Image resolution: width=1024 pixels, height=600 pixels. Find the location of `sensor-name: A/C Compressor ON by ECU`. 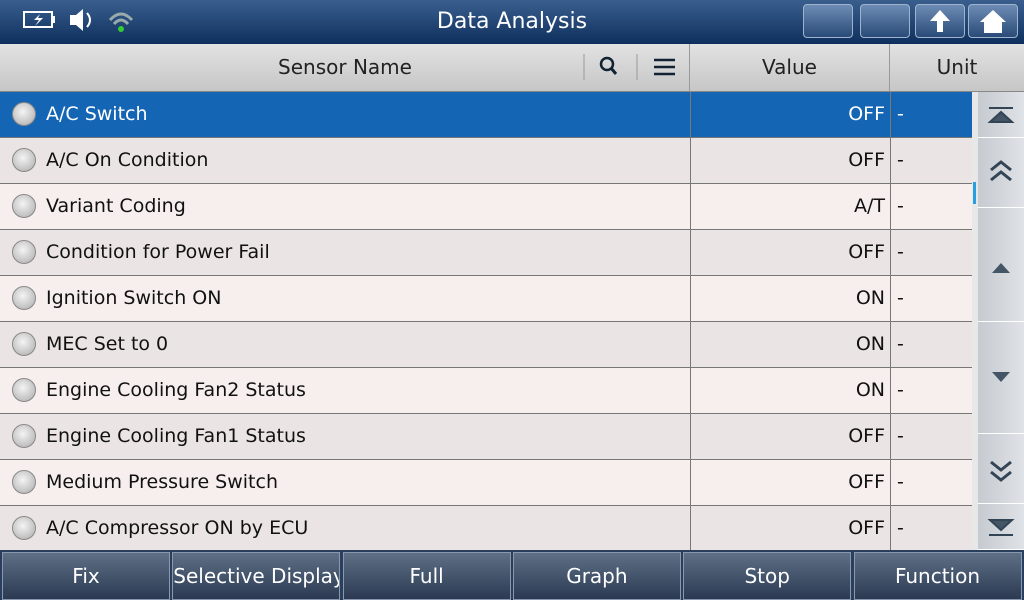

sensor-name: A/C Compressor ON by ECU is located at coordinates (177, 528).